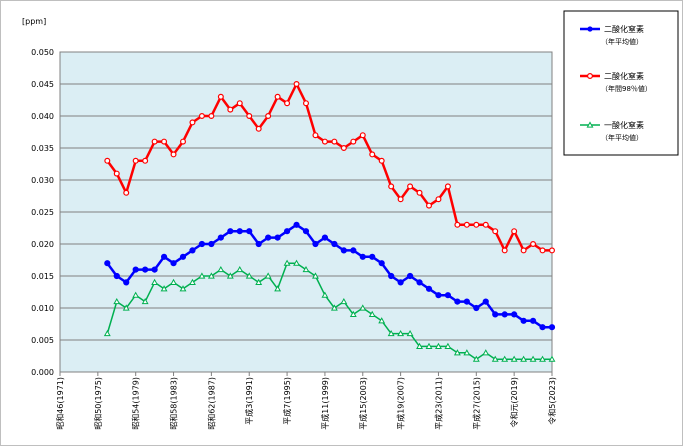 The height and width of the screenshot is (446, 683). Describe the element at coordinates (42, 52) in the screenshot. I see `y-tick-label: 0.050` at that location.